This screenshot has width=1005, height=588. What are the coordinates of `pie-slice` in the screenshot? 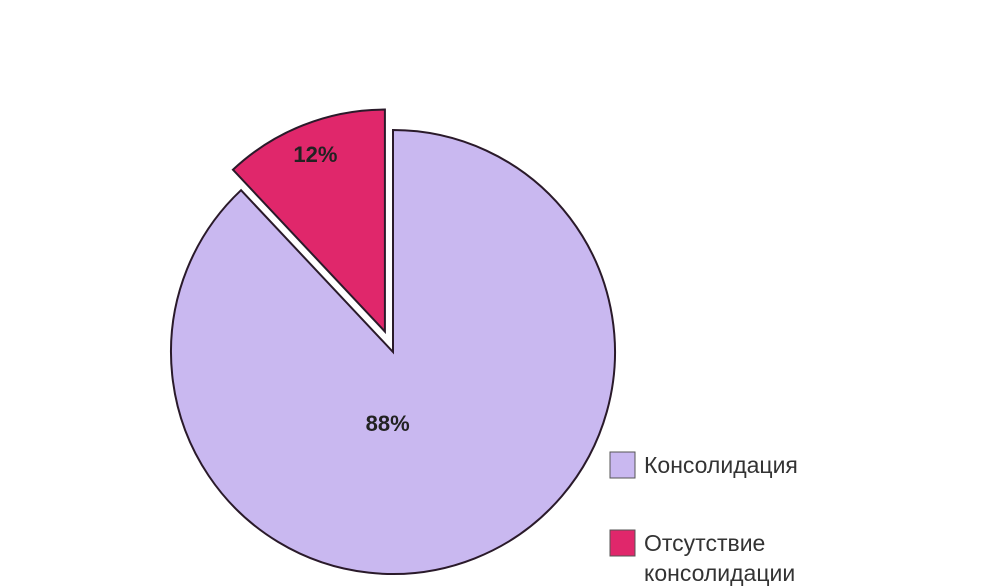 It's located at (308, 221).